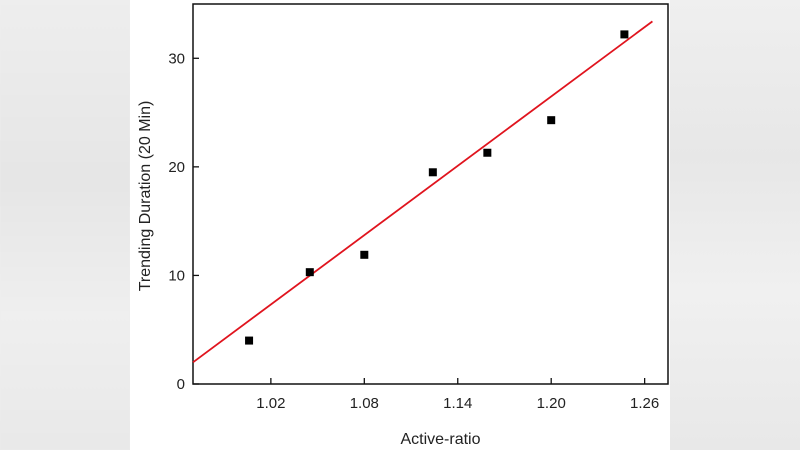 This screenshot has width=800, height=450. What do you see at coordinates (644, 403) in the screenshot?
I see `x-tick-label: 1.26` at bounding box center [644, 403].